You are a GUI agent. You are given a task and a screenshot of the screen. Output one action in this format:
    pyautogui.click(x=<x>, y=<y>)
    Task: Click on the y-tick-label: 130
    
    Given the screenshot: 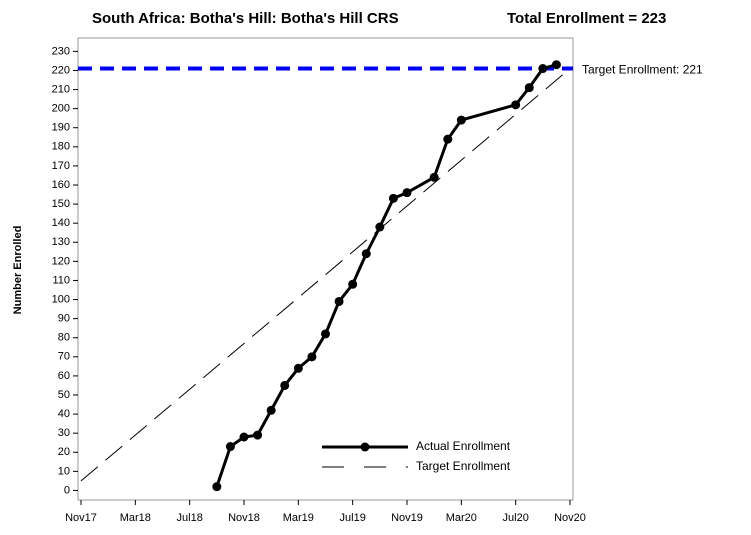 What is the action you would take?
    pyautogui.click(x=61, y=242)
    